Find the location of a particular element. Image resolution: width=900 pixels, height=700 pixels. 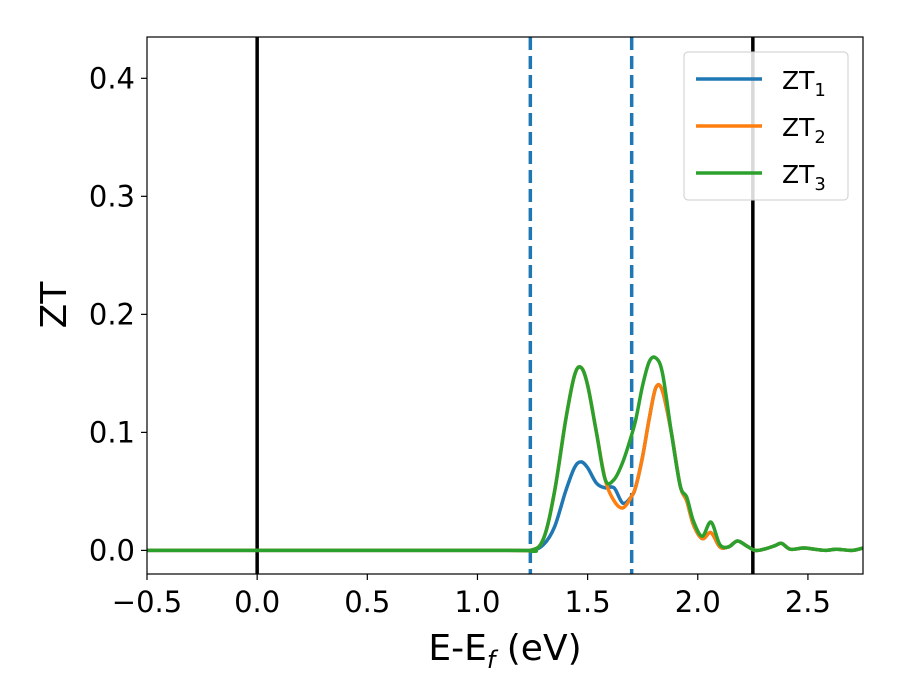

x-tick-label: 0.5 is located at coordinates (367, 602).